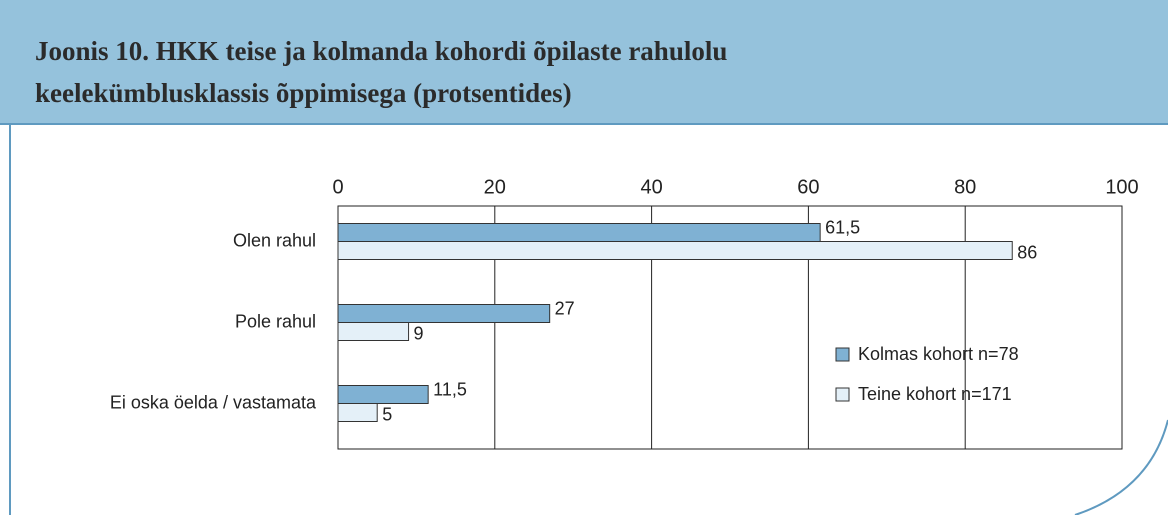 The image size is (1168, 515). I want to click on y-tick-label: Olen rahul, so click(274, 240).